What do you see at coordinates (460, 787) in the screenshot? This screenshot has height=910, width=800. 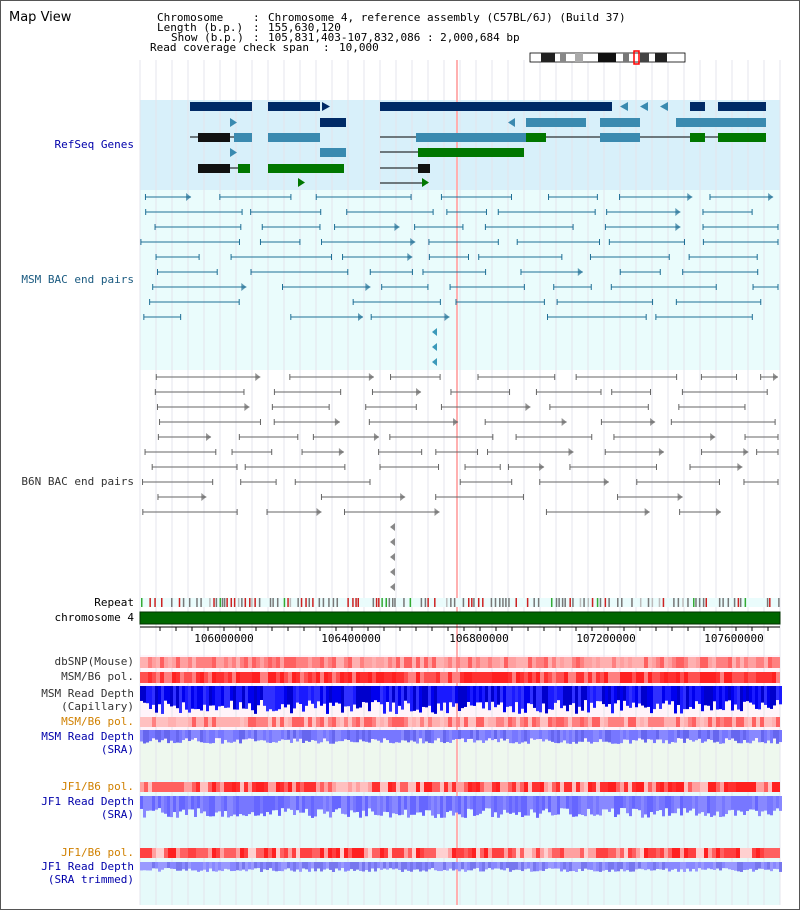 I see `jf1-pol1-heat-track` at bounding box center [460, 787].